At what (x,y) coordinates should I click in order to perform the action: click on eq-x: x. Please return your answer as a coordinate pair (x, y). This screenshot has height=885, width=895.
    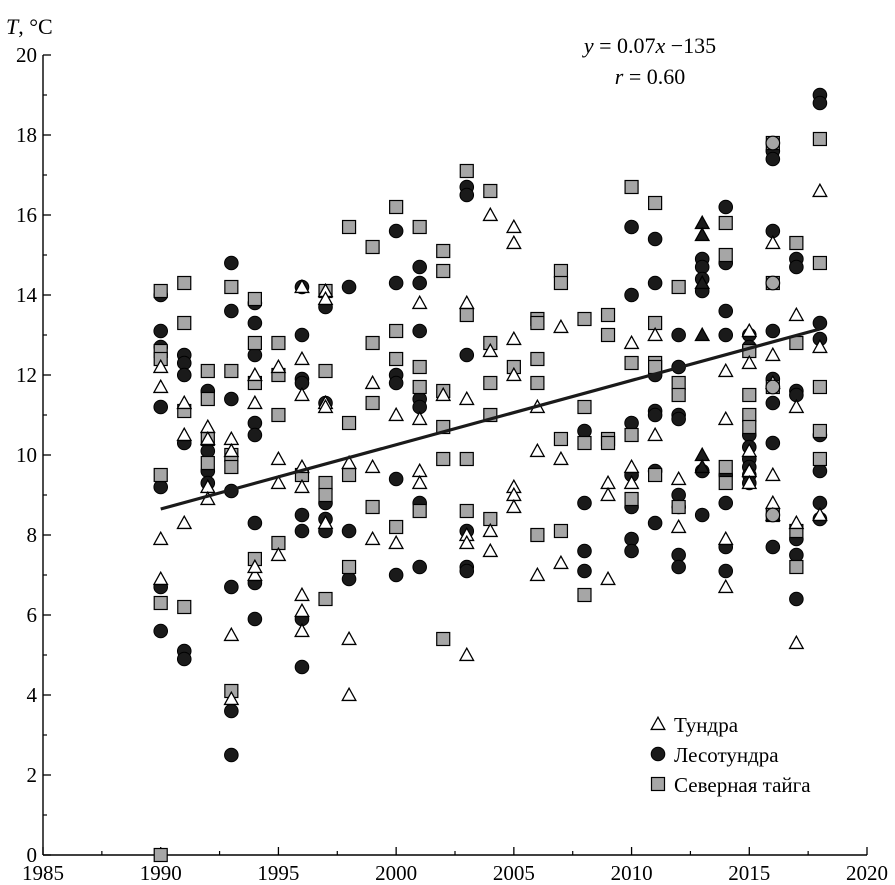
    Looking at the image, I should click on (660, 45).